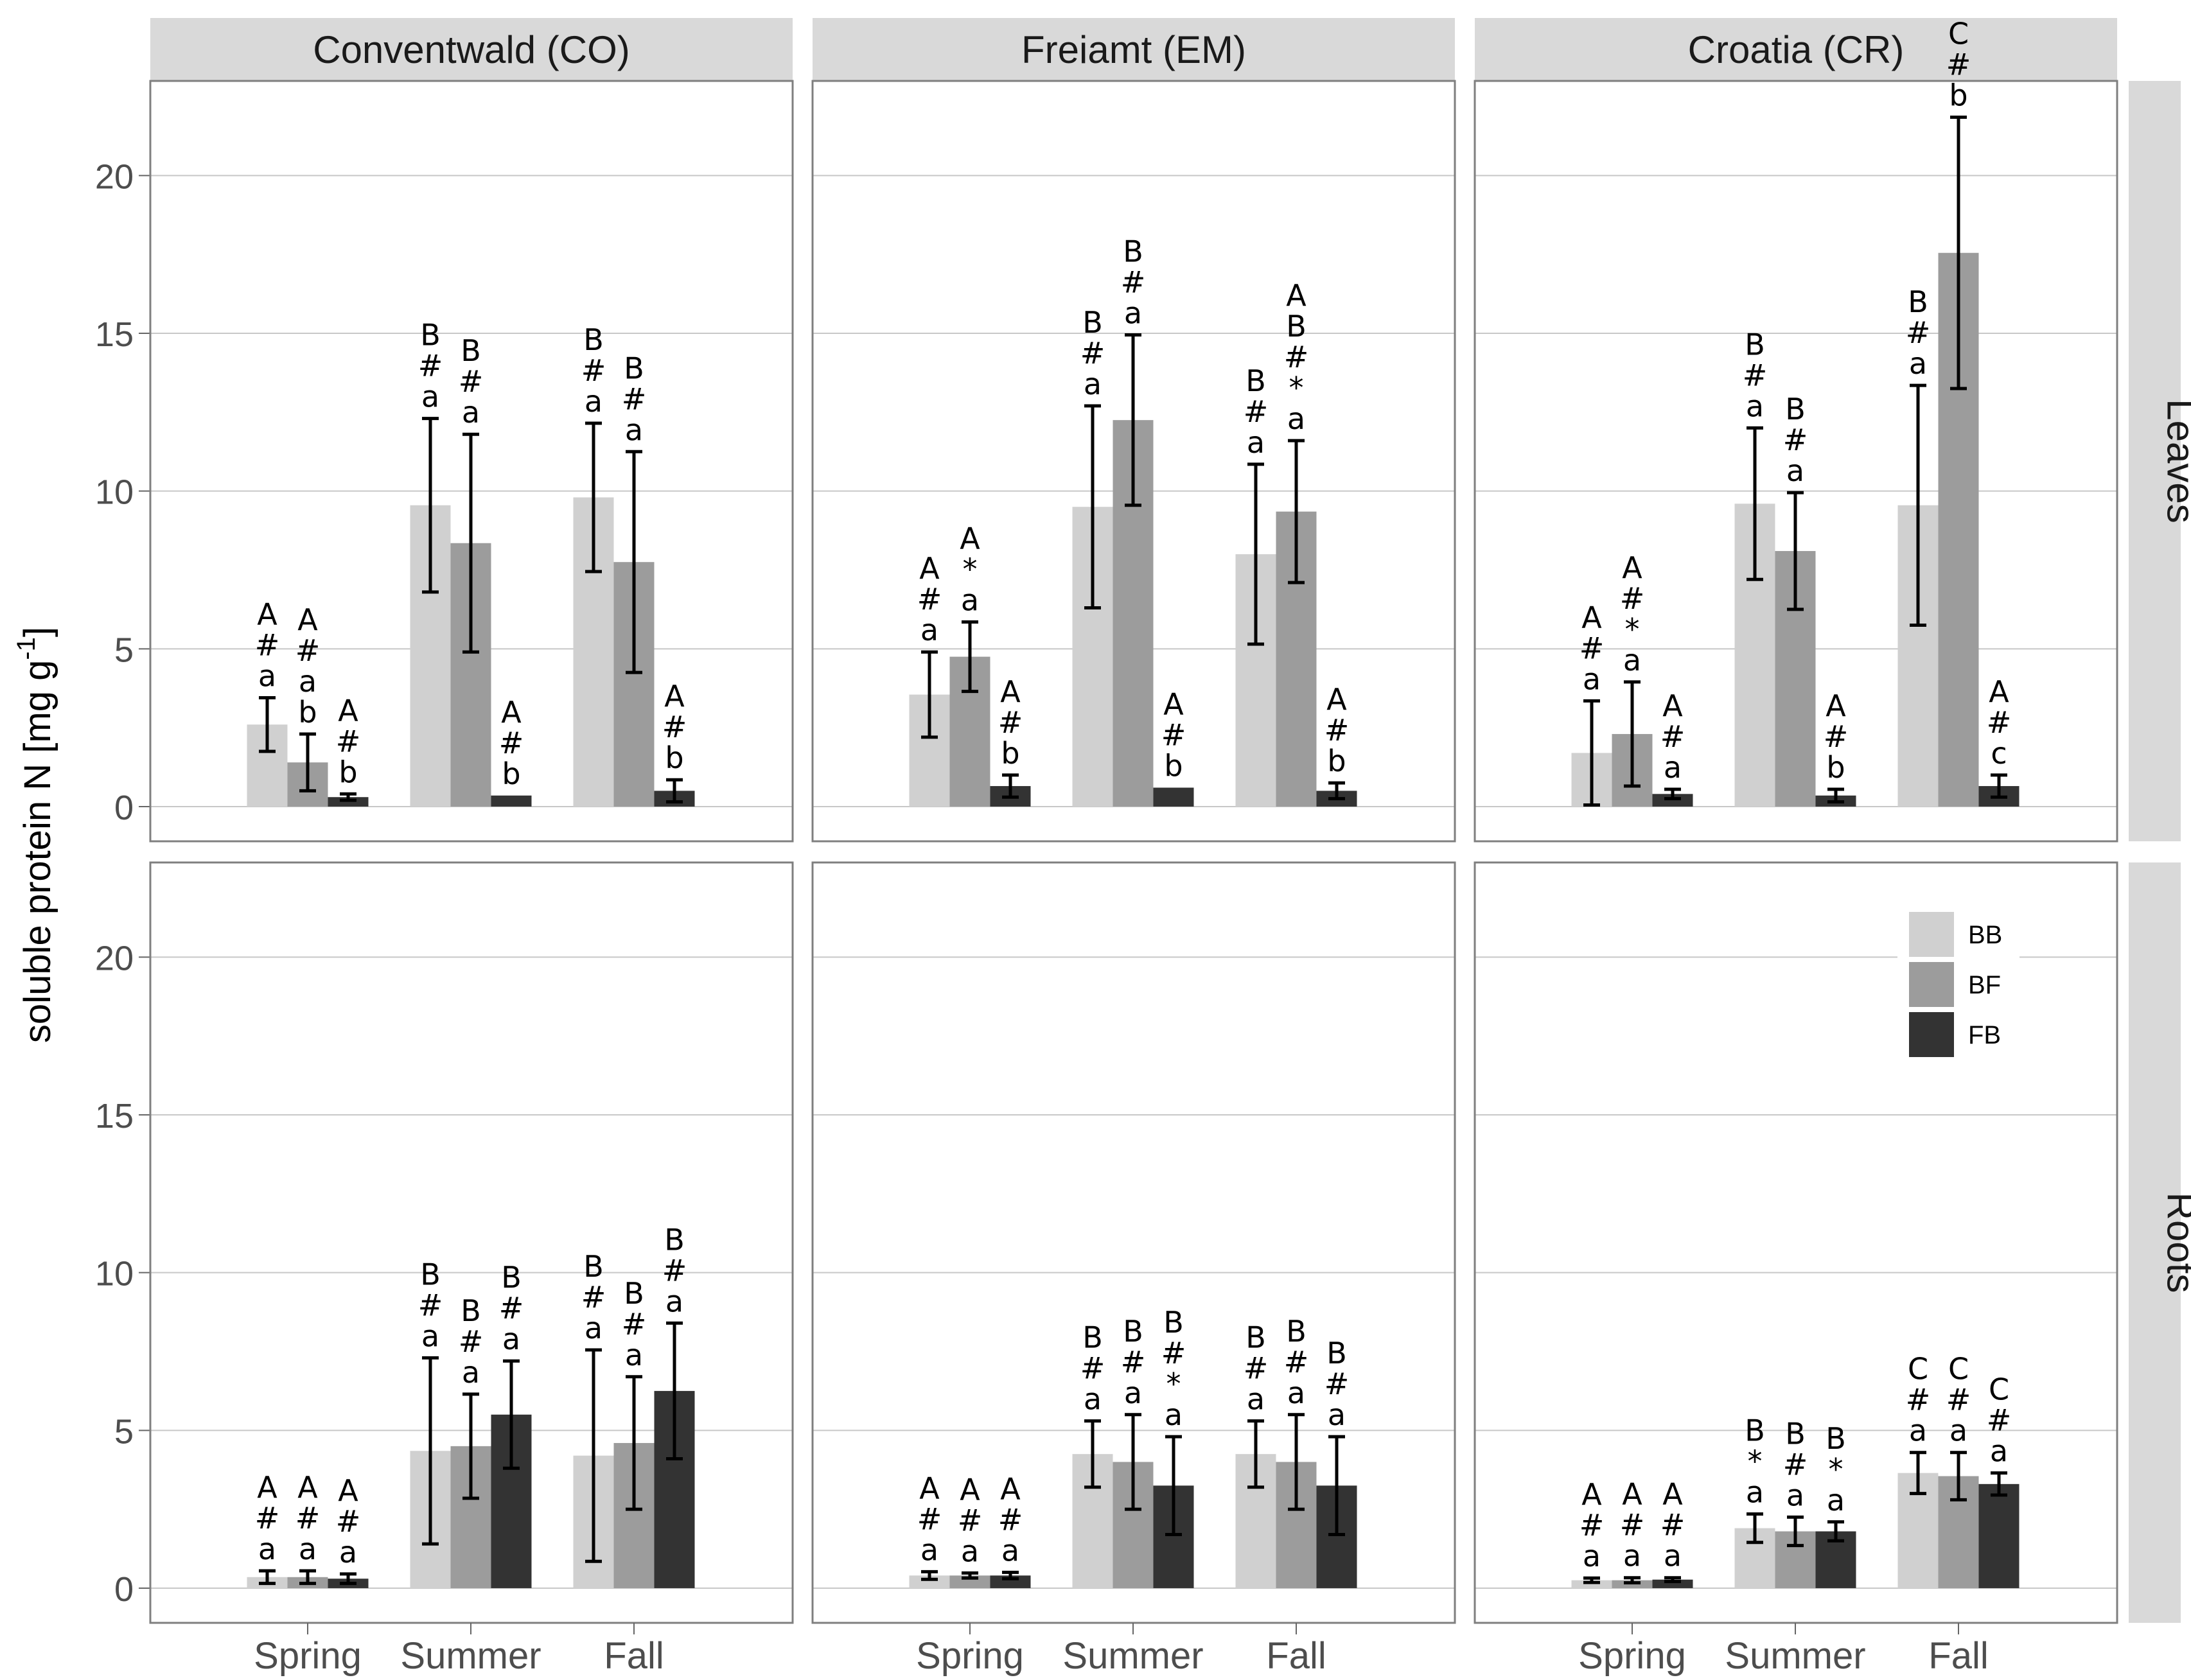  What do you see at coordinates (2175, 461) in the screenshot?
I see `facet-strip-row-label: Leaves` at bounding box center [2175, 461].